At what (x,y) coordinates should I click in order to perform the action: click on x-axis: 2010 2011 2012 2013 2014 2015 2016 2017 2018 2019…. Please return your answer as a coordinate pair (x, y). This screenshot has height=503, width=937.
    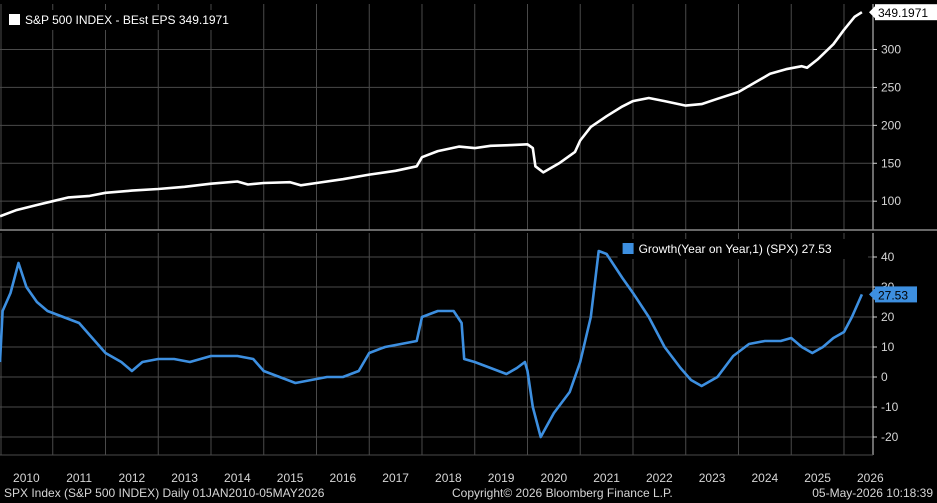
    Looking at the image, I should click on (442, 469).